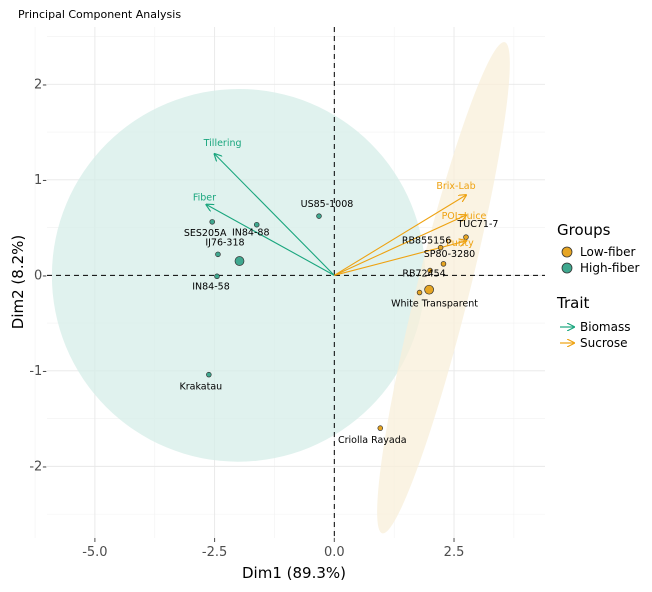 This screenshot has width=652, height=592. Describe the element at coordinates (449, 254) in the screenshot. I see `point-label-sp80-3280: SP80-3280` at that location.